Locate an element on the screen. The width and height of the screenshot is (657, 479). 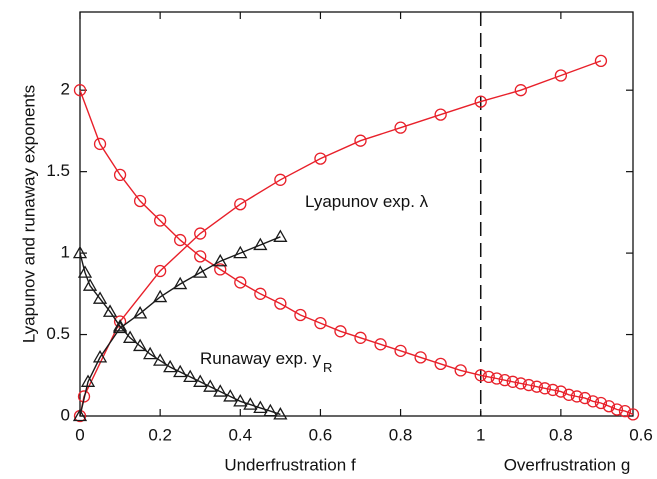
y-axis-label: Lyapunov and runaway exponents is located at coordinates (28, 214).